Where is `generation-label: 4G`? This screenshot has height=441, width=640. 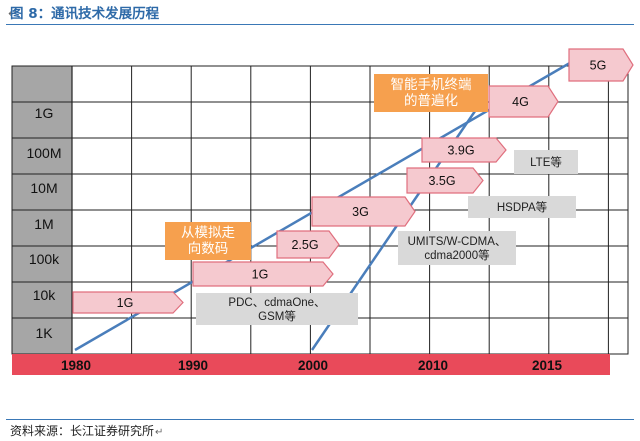
generation-label: 4G is located at coordinates (520, 102).